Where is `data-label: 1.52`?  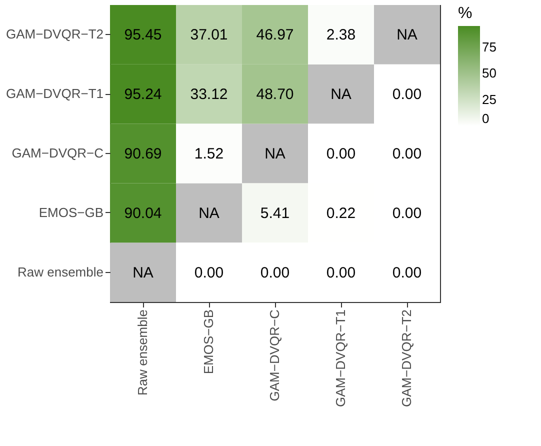 data-label: 1.52 is located at coordinates (209, 154).